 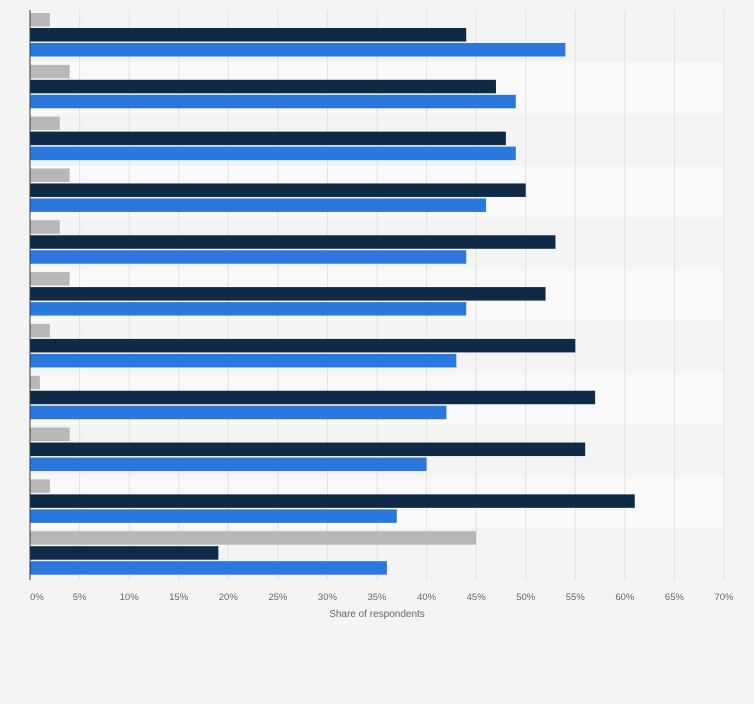 What do you see at coordinates (179, 597) in the screenshot?
I see `x-tick-label: 15%` at bounding box center [179, 597].